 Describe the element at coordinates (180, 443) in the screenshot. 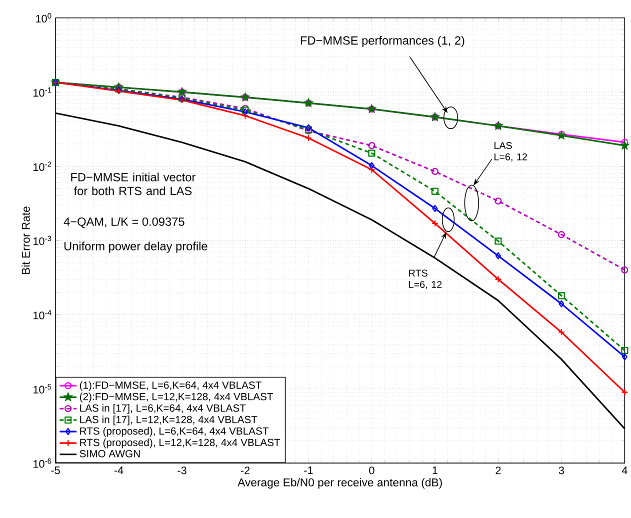

I see `legend-label: RTS (proposed), L=12,K=128, 4x4 VBLAST` at that location.